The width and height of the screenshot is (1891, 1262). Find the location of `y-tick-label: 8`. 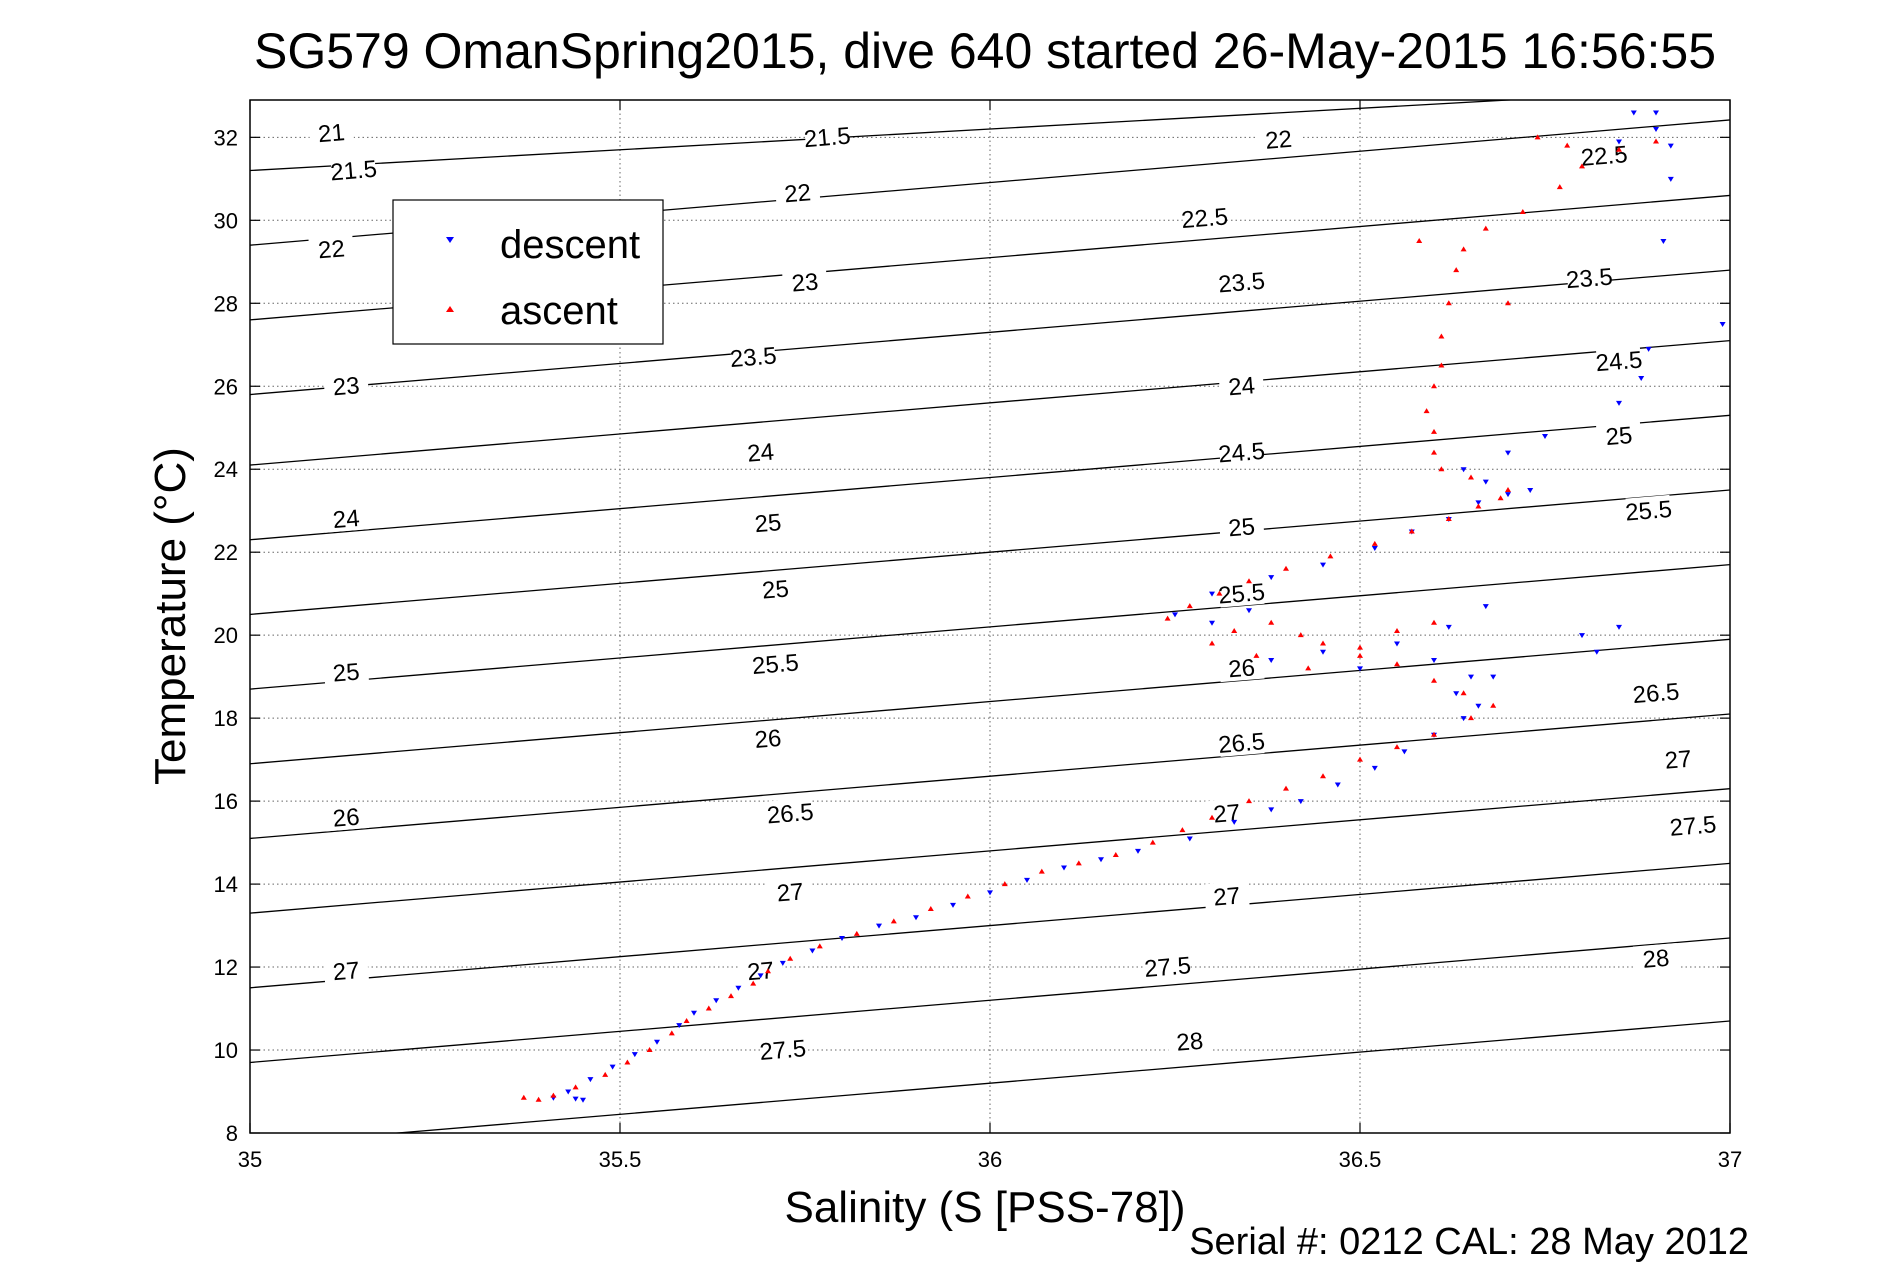

y-tick-label: 8 is located at coordinates (232, 1133).